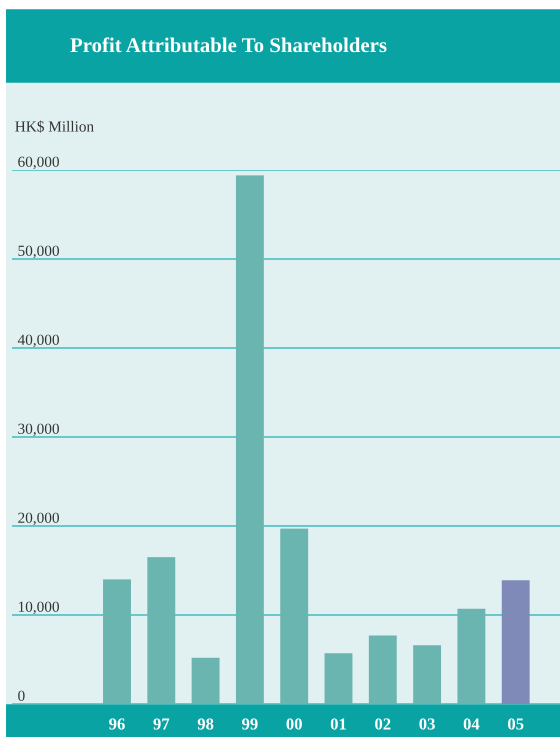  What do you see at coordinates (250, 724) in the screenshot?
I see `x-tick-label: 99` at bounding box center [250, 724].